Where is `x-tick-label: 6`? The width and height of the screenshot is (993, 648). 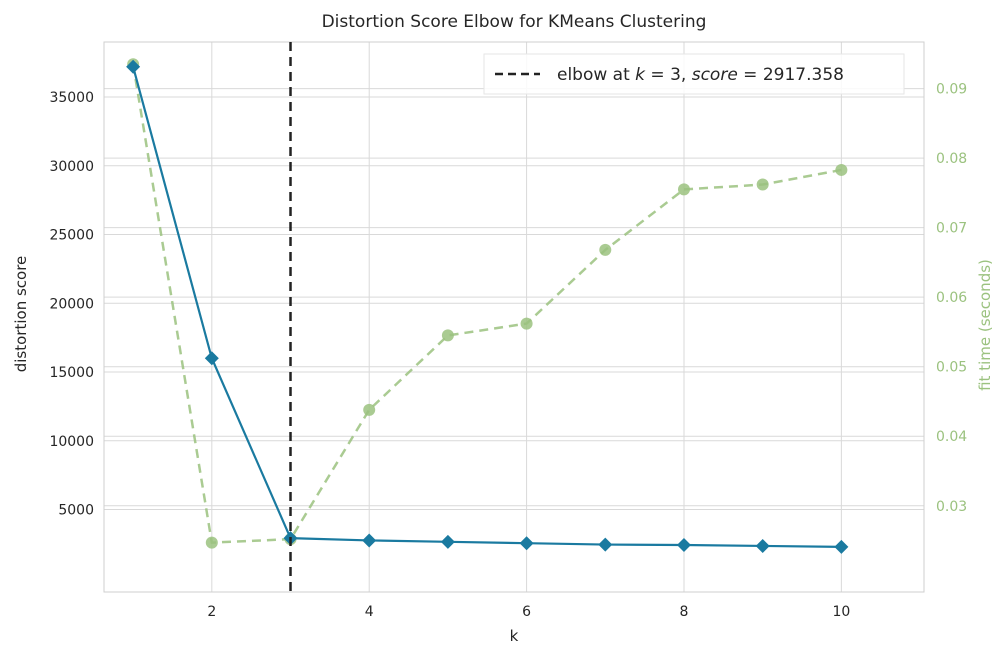 x-tick-label: 6 is located at coordinates (526, 612).